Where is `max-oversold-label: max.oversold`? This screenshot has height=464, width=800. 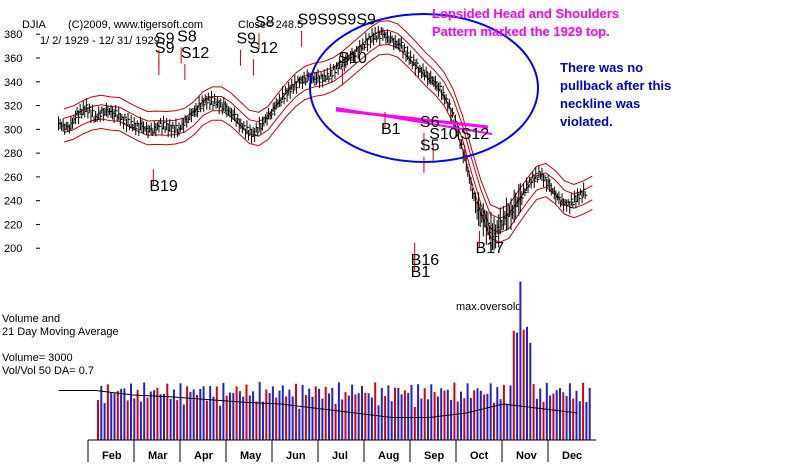
max-oversold-label: max.oversold is located at coordinates (488, 307).